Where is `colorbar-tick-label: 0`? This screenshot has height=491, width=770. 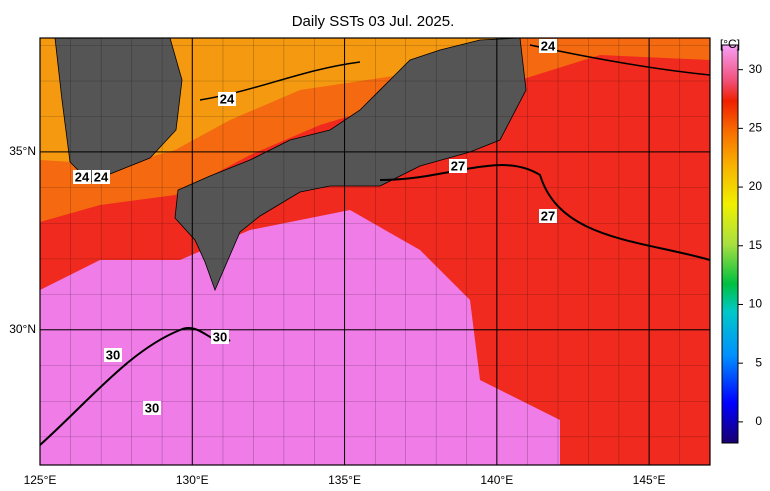
colorbar-tick-label: 0 is located at coordinates (758, 421).